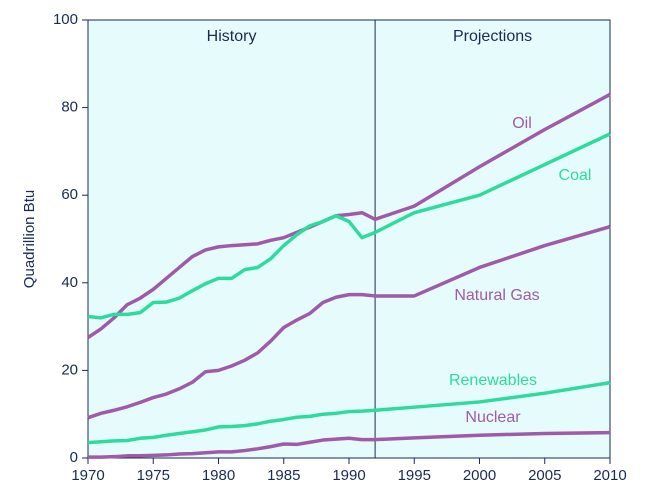 This screenshot has height=493, width=647. I want to click on x-tick-label: 1975, so click(153, 475).